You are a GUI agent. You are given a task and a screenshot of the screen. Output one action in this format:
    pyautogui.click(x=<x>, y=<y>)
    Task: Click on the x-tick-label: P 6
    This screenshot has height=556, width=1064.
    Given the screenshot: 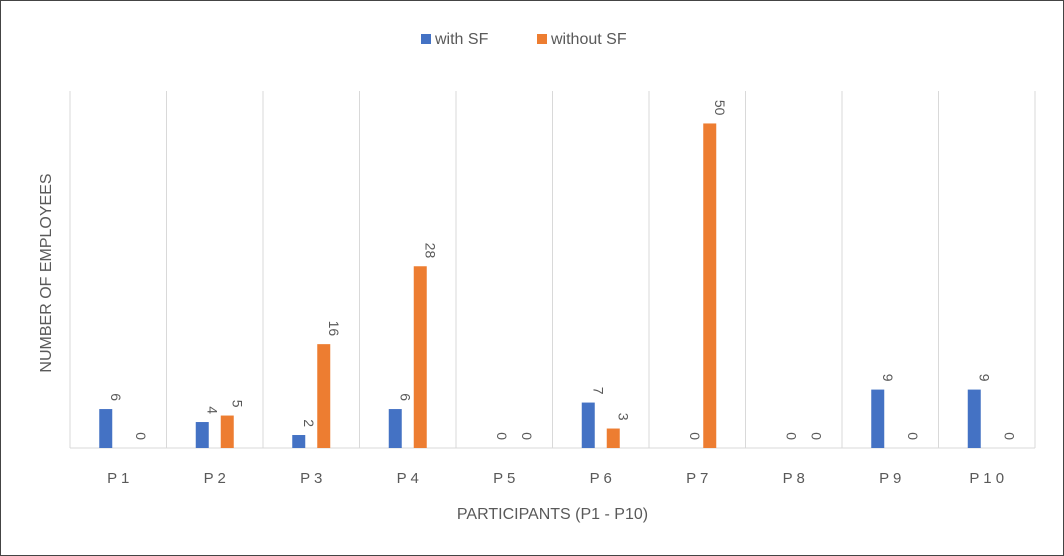 What is the action you would take?
    pyautogui.click(x=601, y=478)
    